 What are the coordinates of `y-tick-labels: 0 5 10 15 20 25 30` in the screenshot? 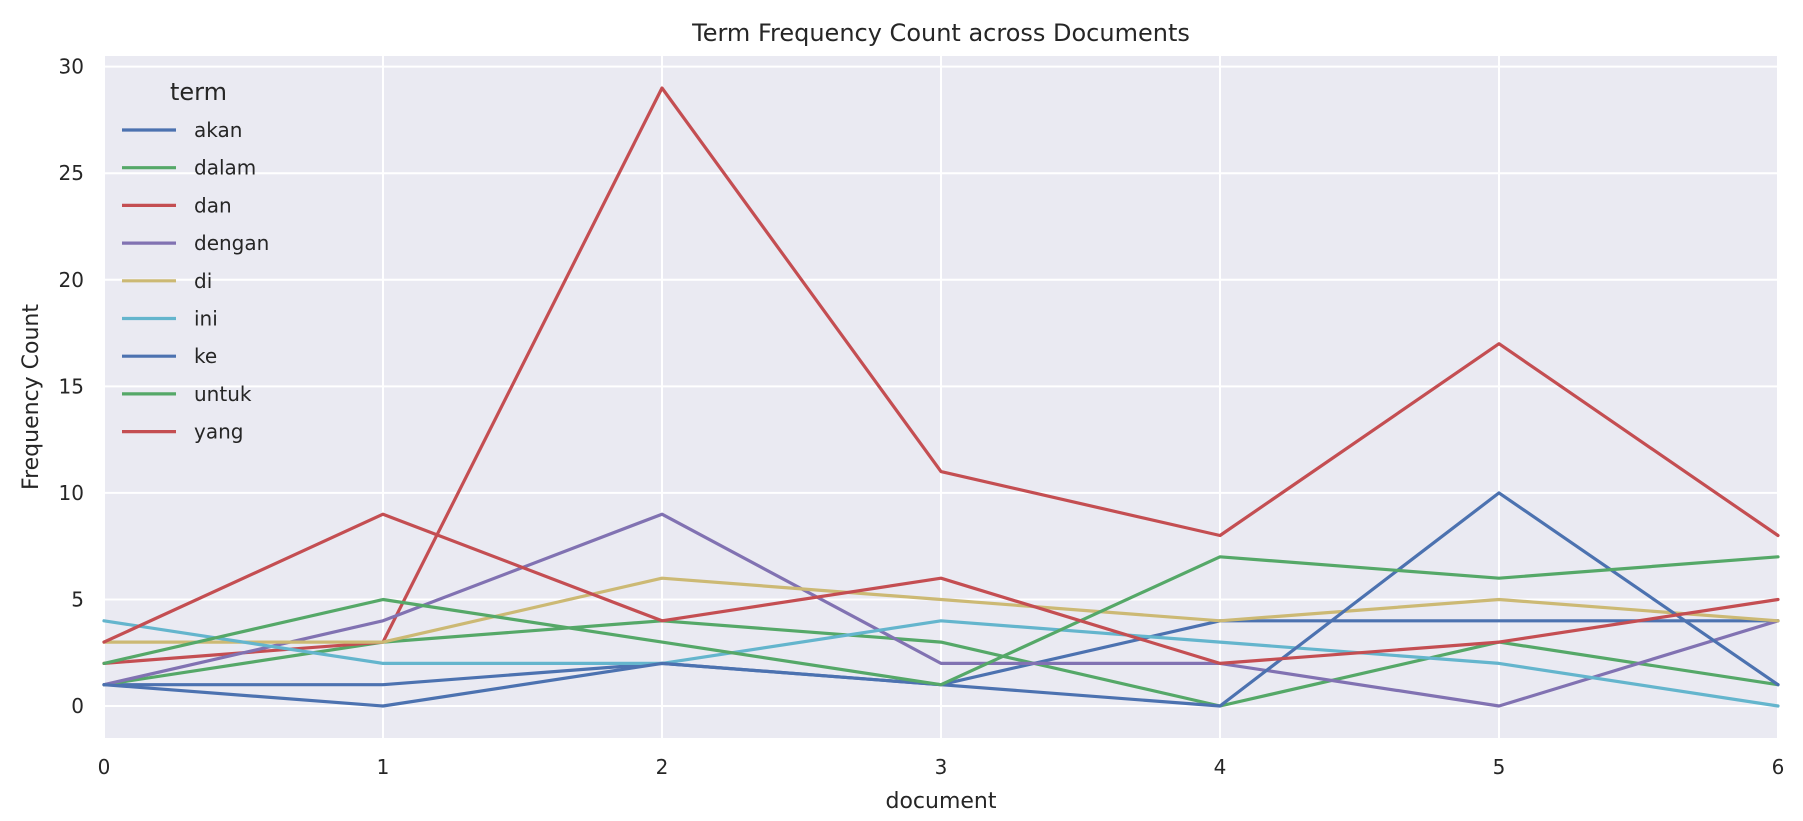 It's located at (71, 386).